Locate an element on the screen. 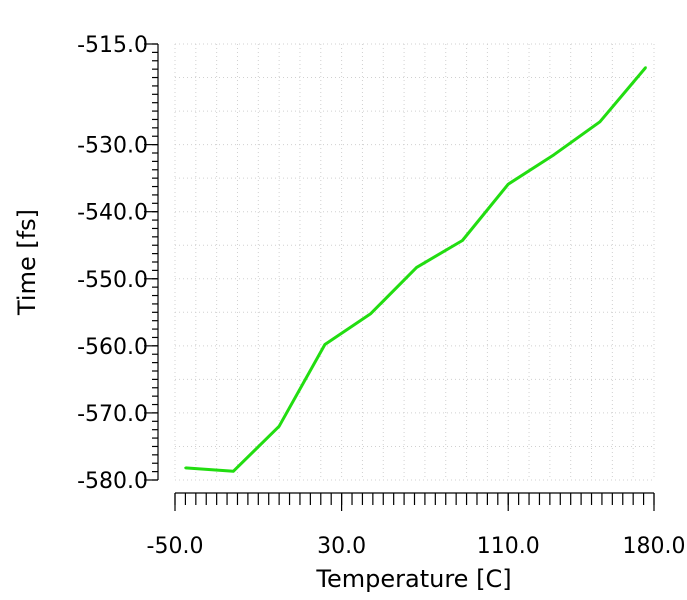 This screenshot has height=600, width=687. x-tick-label: 30.0 is located at coordinates (341, 546).